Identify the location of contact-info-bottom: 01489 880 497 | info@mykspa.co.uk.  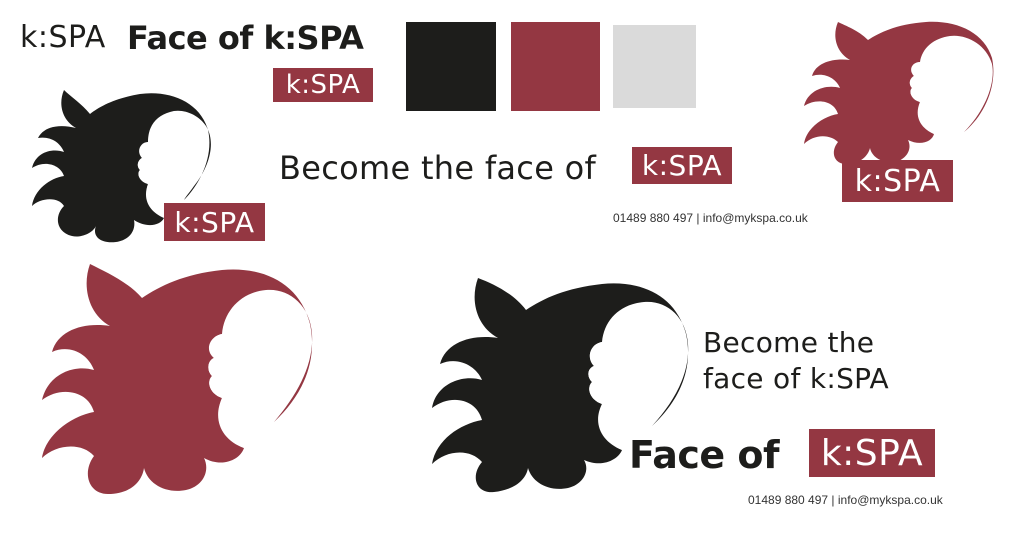
(845, 500).